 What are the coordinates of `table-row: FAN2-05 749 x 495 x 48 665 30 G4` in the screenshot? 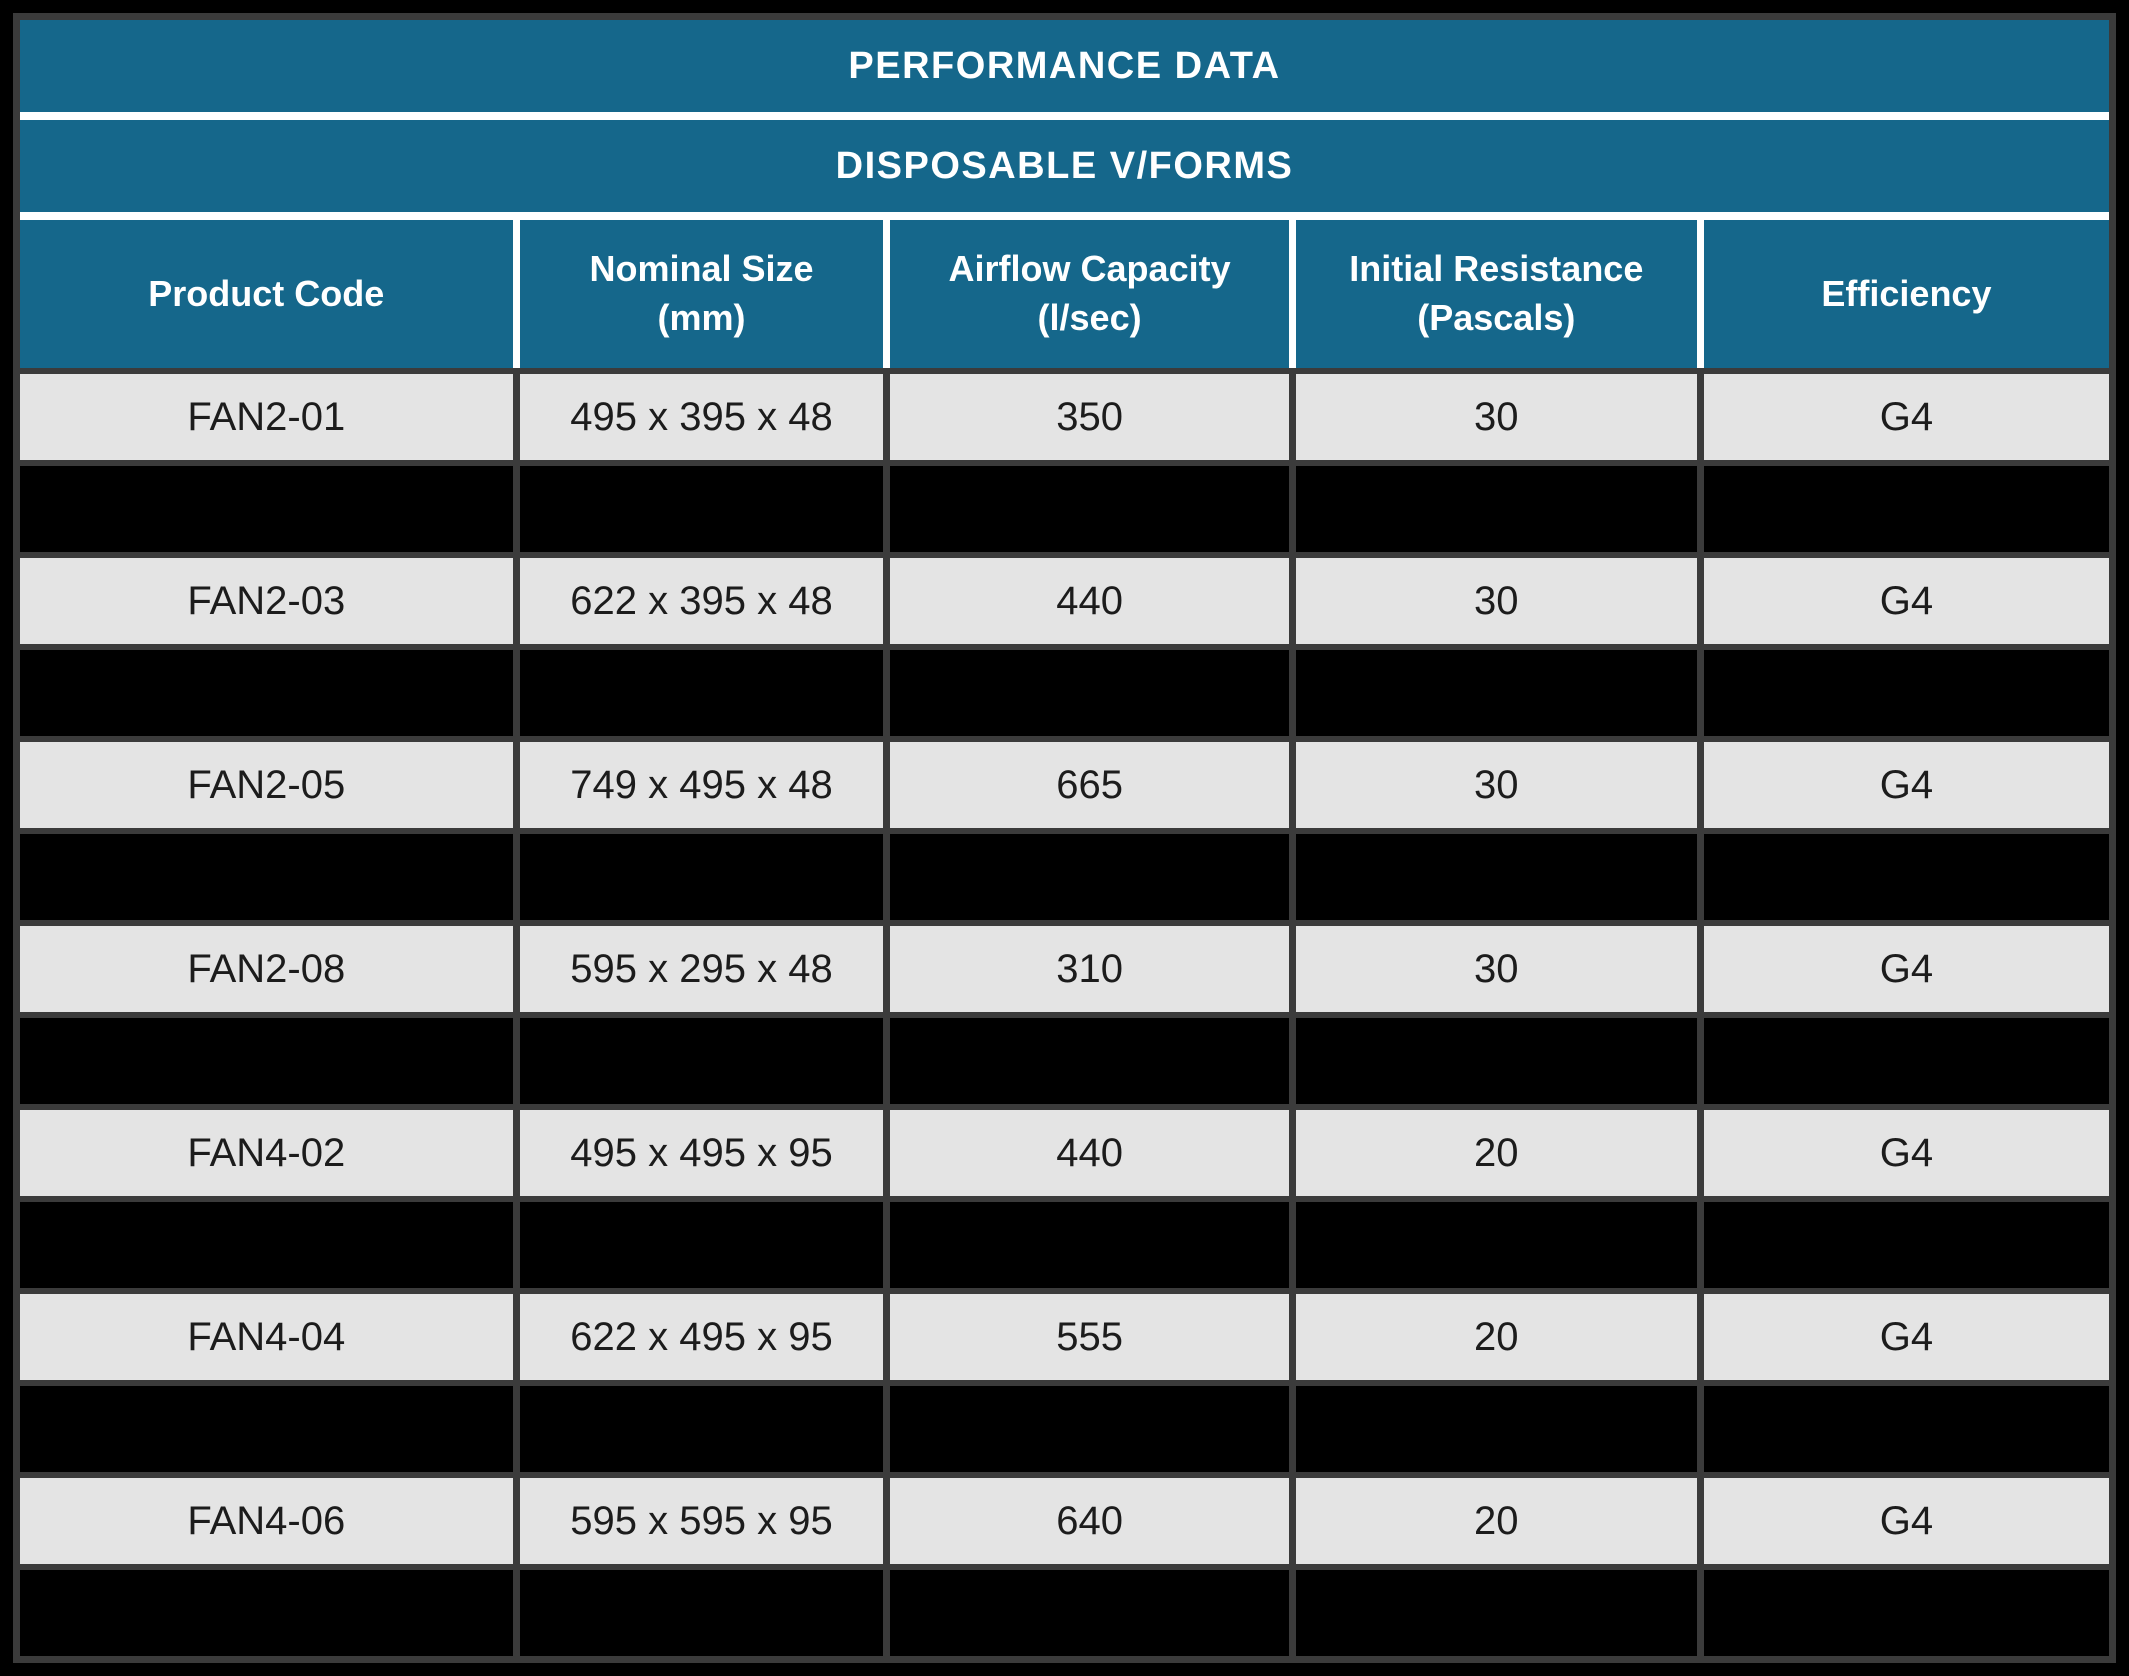 It's located at (1064, 782).